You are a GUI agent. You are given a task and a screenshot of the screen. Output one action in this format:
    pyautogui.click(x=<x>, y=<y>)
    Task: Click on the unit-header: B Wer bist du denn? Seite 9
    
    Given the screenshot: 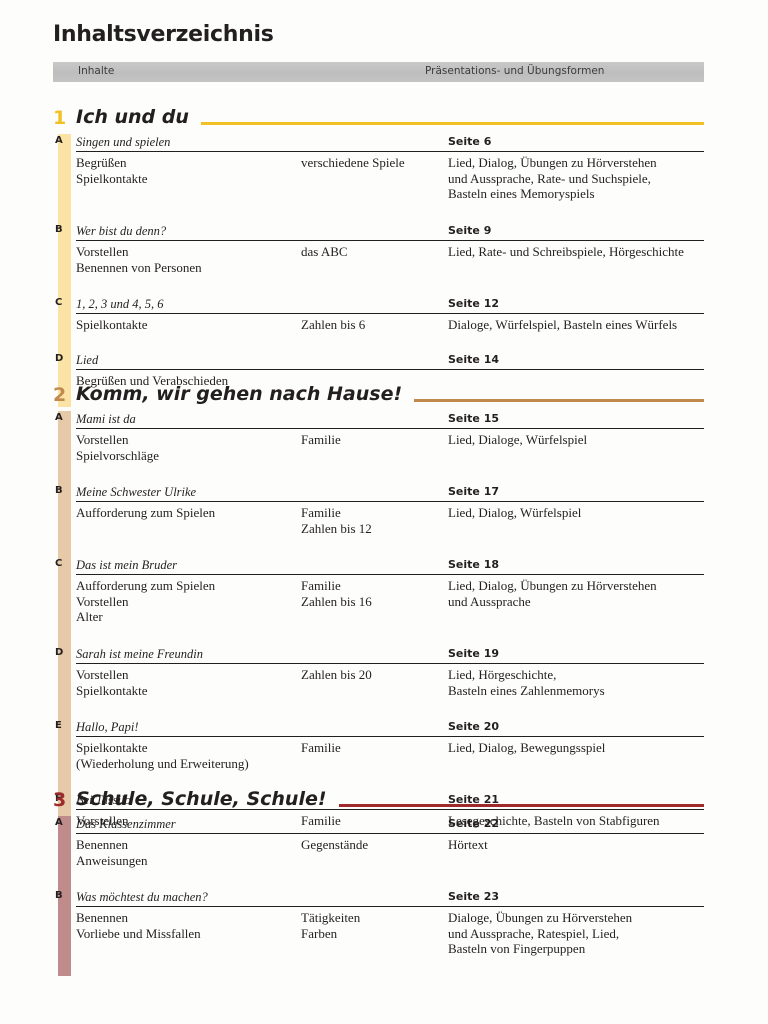 What is the action you would take?
    pyautogui.click(x=379, y=232)
    